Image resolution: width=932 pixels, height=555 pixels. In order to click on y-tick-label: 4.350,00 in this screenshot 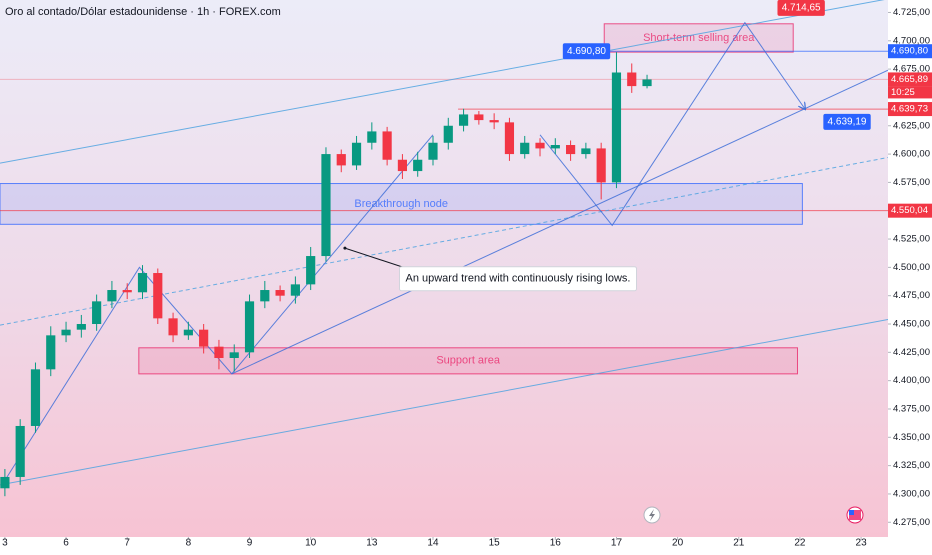, I will do `click(911, 437)`.